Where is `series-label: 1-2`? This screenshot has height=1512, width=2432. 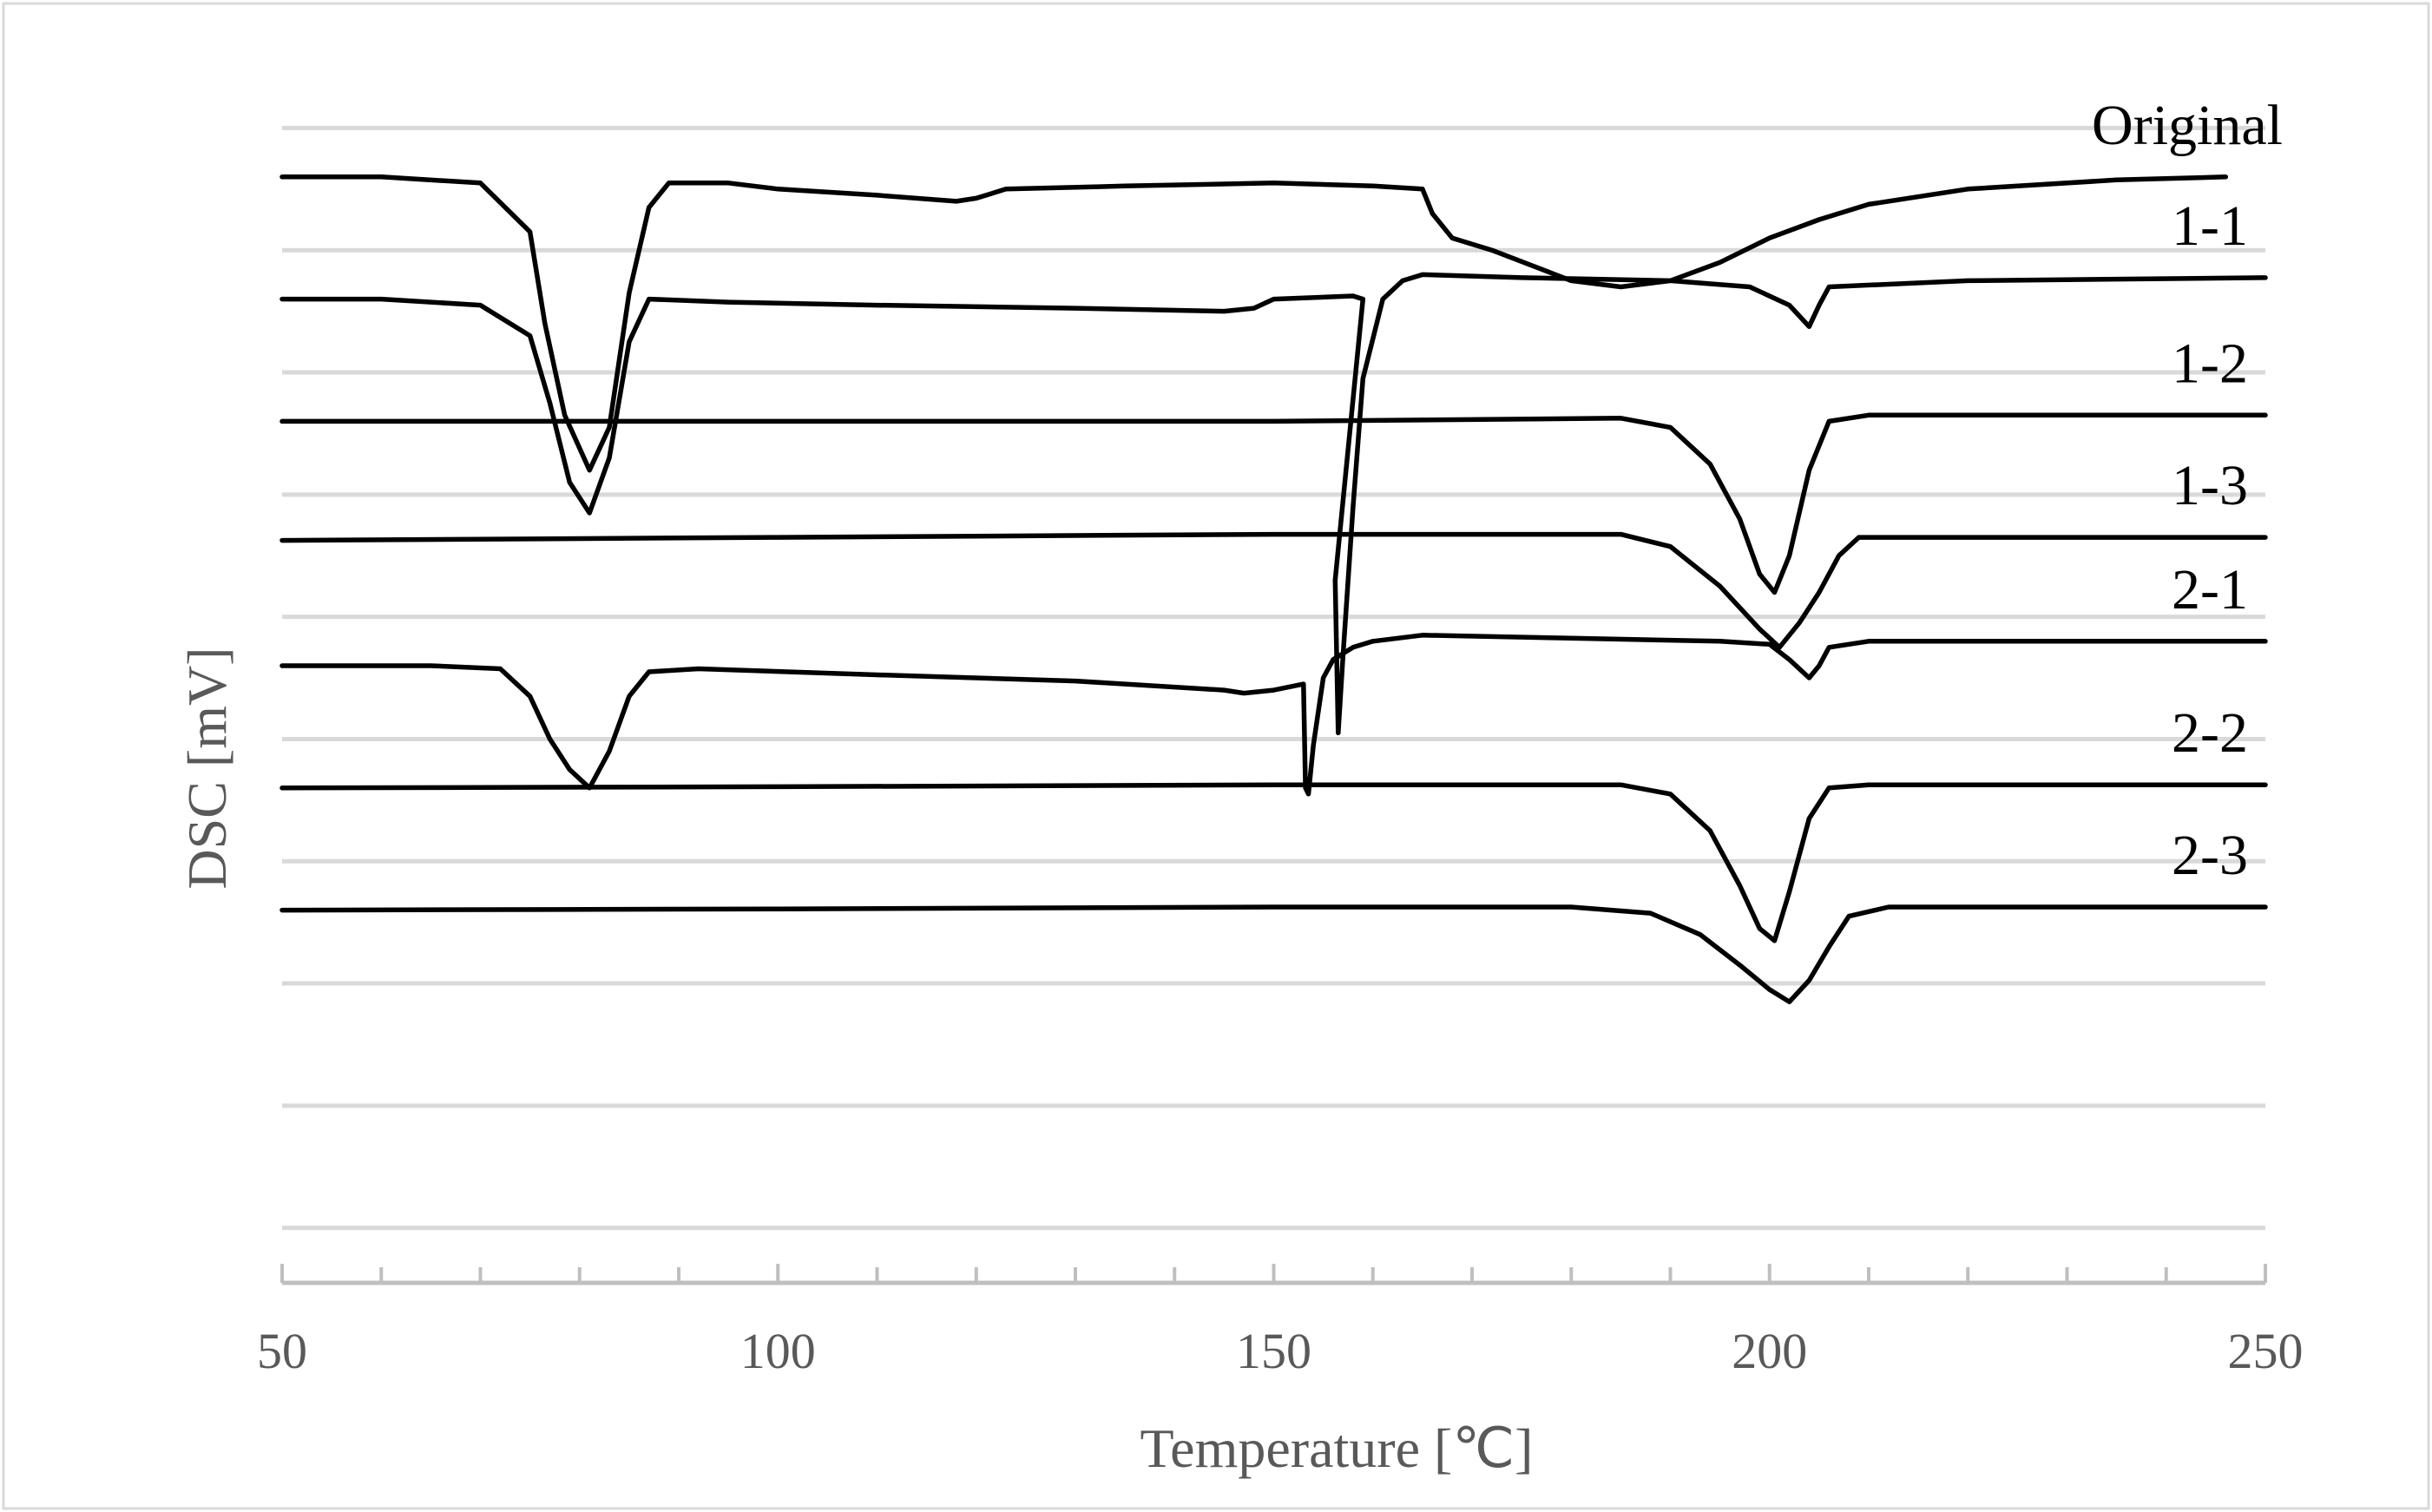 series-label: 1-2 is located at coordinates (2210, 363).